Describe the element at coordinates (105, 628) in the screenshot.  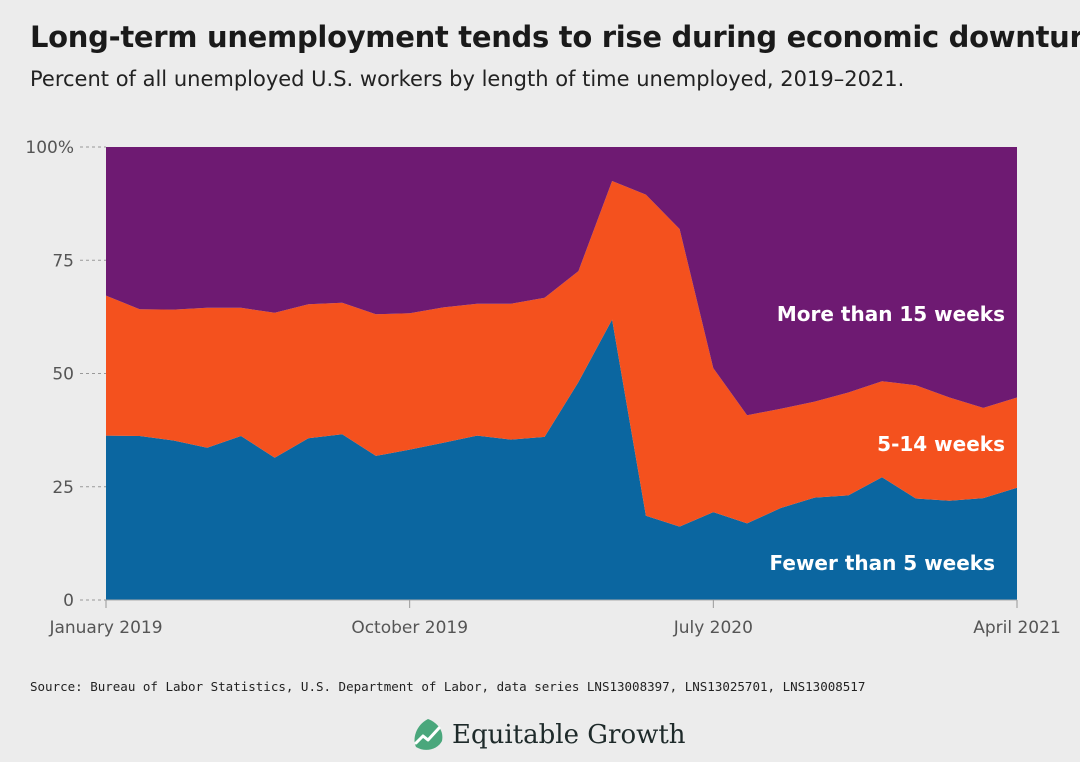
I see `x-tick-label: January 2019` at that location.